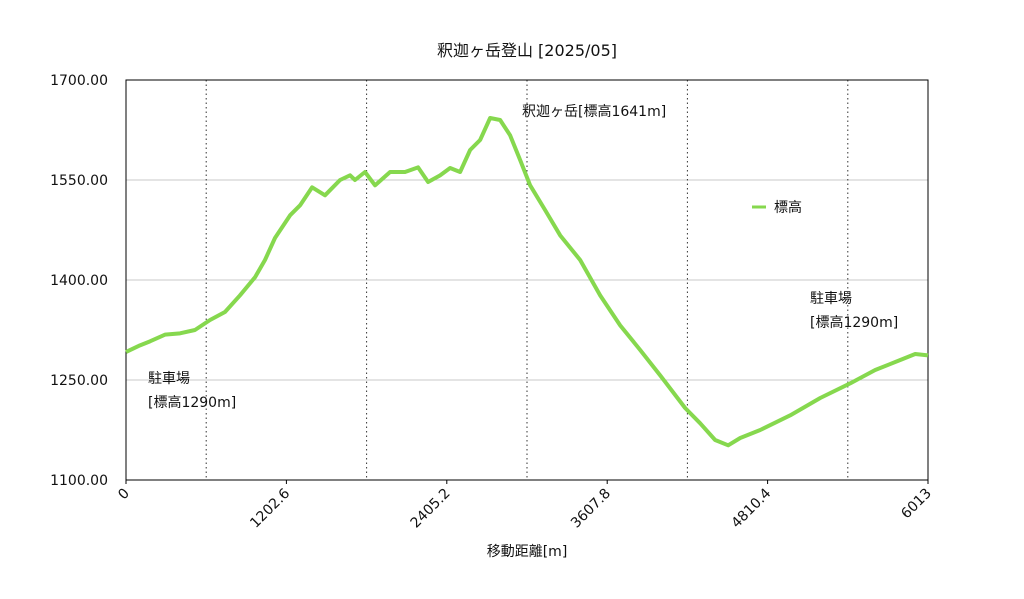 Image resolution: width=1024 pixels, height=599 pixels. Describe the element at coordinates (527, 551) in the screenshot. I see `x-axis-label: 移動距離[m]` at that location.